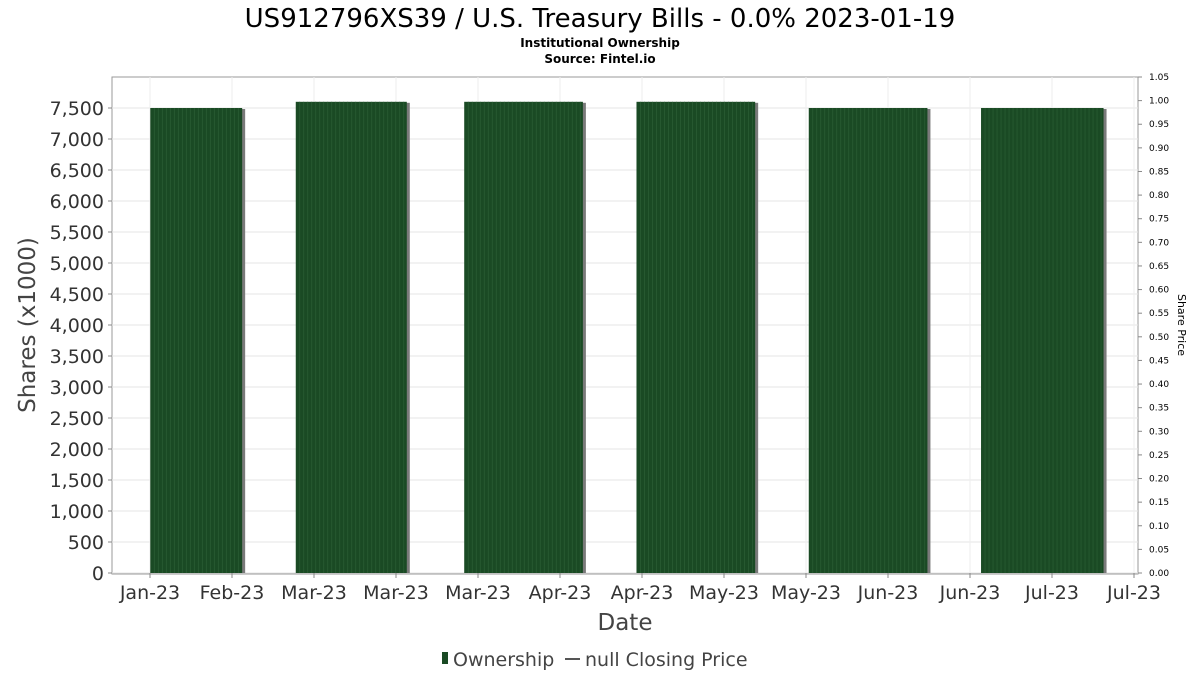 This screenshot has height=675, width=1200. What do you see at coordinates (77, 357) in the screenshot?
I see `y-tick-label: 3,500` at bounding box center [77, 357].